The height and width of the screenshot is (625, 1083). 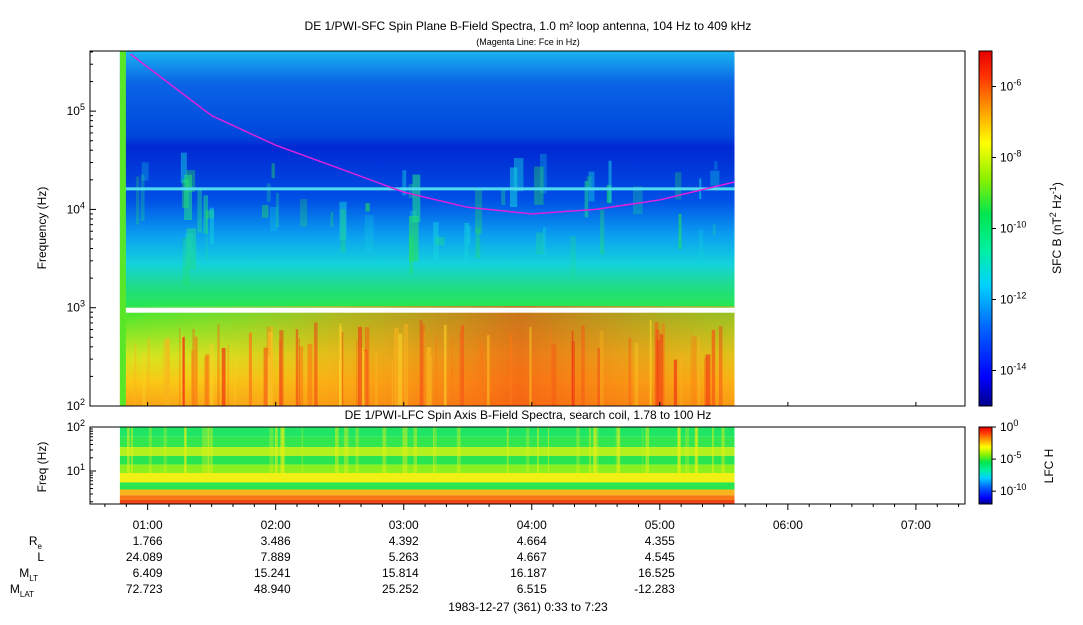 What do you see at coordinates (144, 589) in the screenshot?
I see `ephemeris-value: 72.723` at bounding box center [144, 589].